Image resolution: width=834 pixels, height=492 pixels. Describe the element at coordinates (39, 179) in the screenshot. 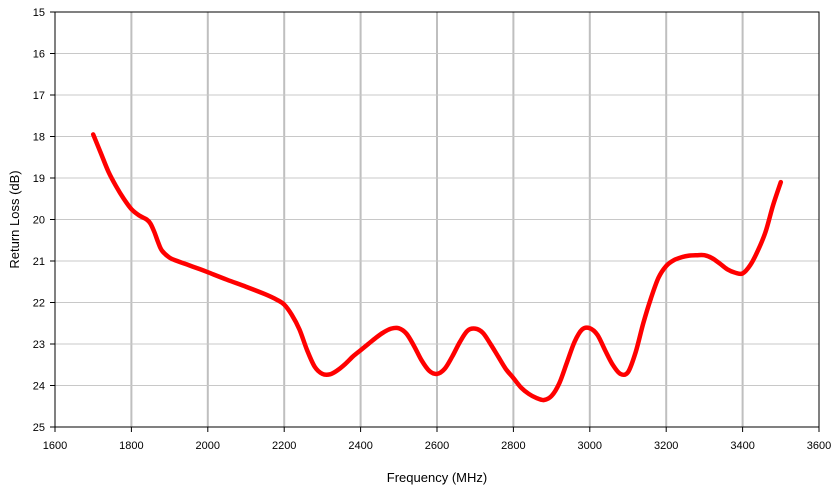

I see `y-tick-label: 19` at that location.